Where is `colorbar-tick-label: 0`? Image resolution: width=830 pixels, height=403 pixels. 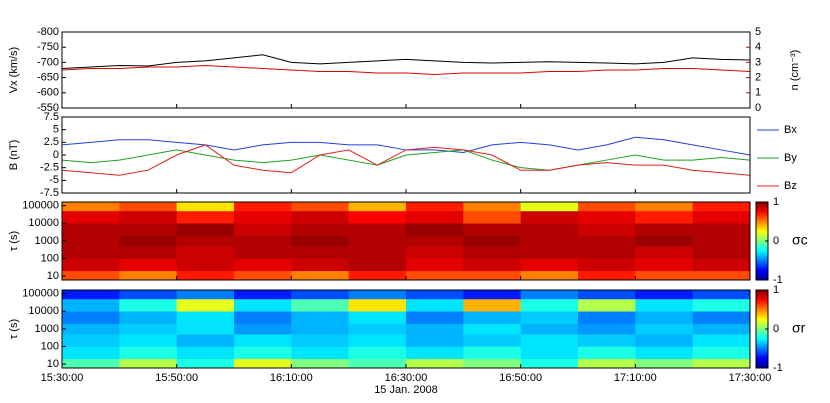
colorbar-tick-label: 0 is located at coordinates (776, 329).